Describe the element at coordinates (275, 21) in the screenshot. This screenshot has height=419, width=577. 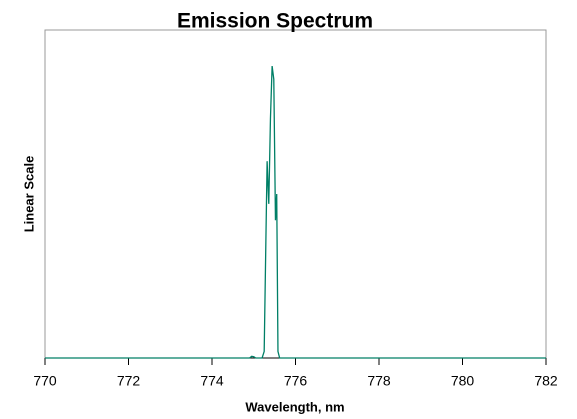
I see `chart-title: Emission Spectrum` at that location.